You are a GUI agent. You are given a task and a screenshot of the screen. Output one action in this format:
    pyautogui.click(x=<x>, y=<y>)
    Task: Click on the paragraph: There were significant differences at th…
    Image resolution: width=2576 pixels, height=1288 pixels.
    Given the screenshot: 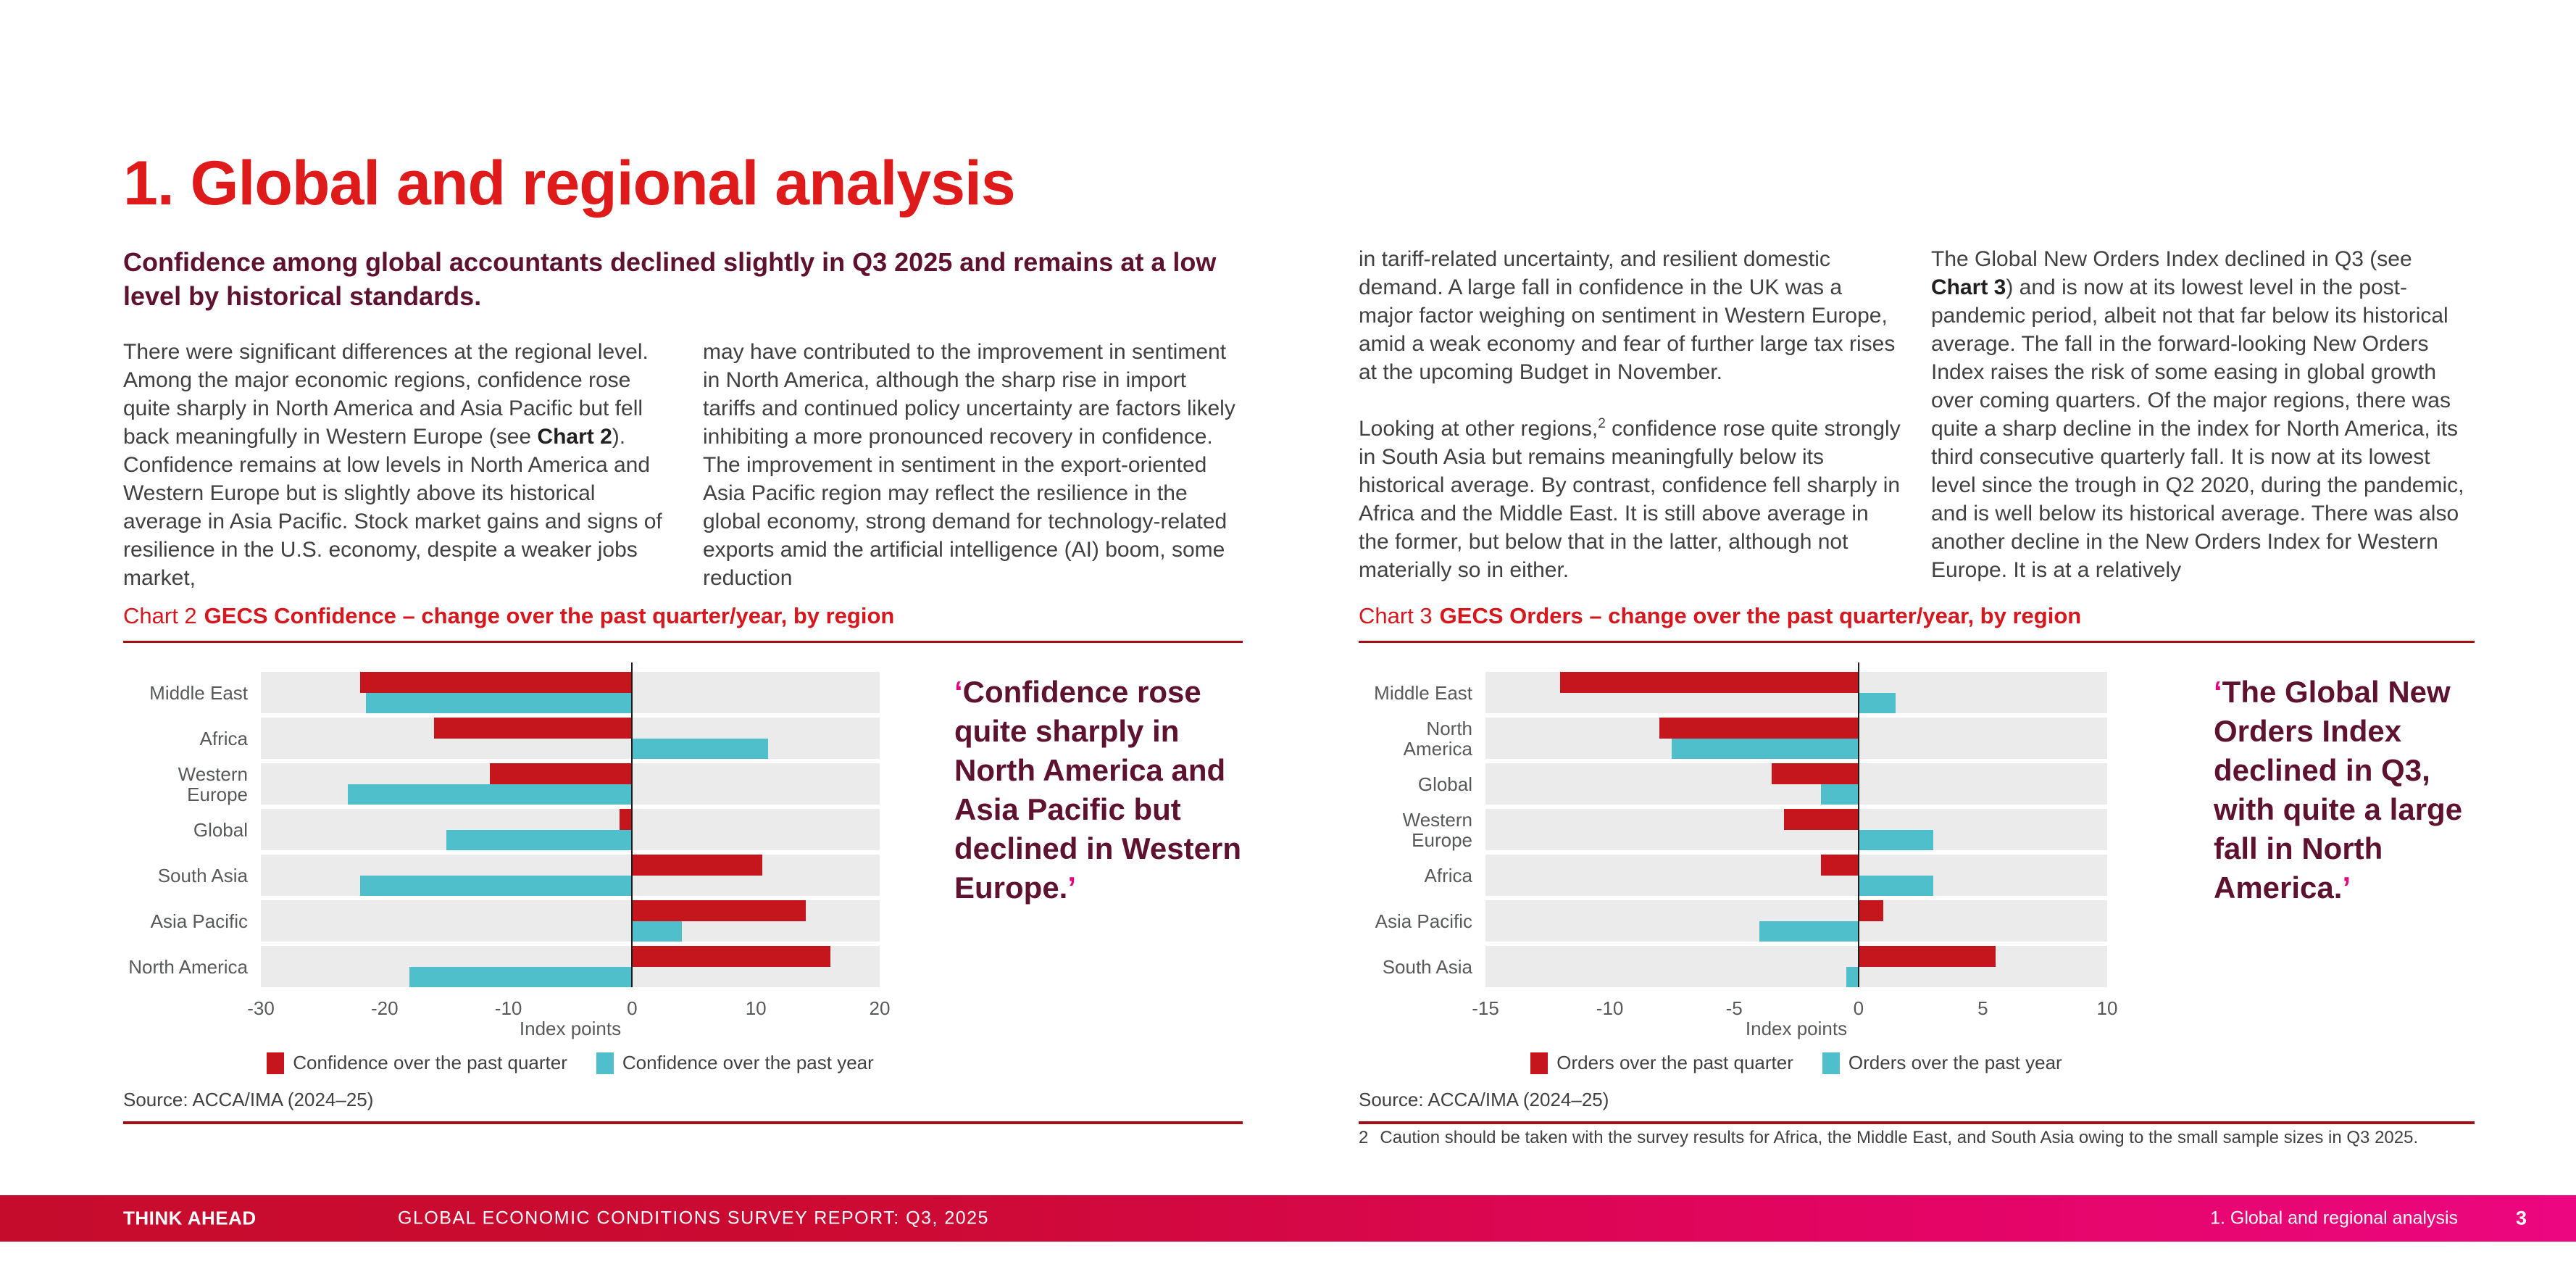 What is the action you would take?
    pyautogui.click(x=392, y=465)
    